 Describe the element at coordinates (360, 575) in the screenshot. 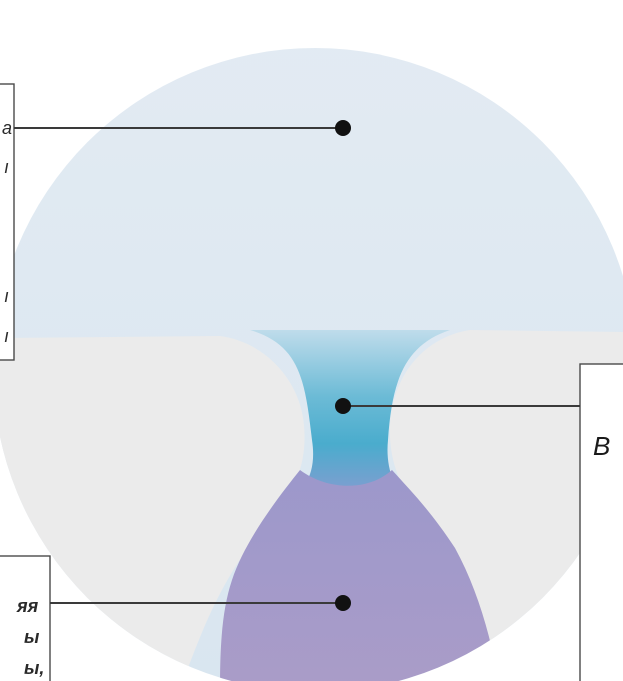

I see `bottom-zone` at that location.